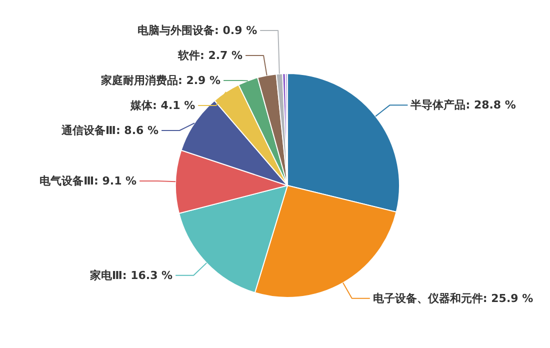 Image resolution: width=550 pixels, height=348 pixels. I want to click on slice-label: 半导体产品: 28.8 %, so click(463, 105).